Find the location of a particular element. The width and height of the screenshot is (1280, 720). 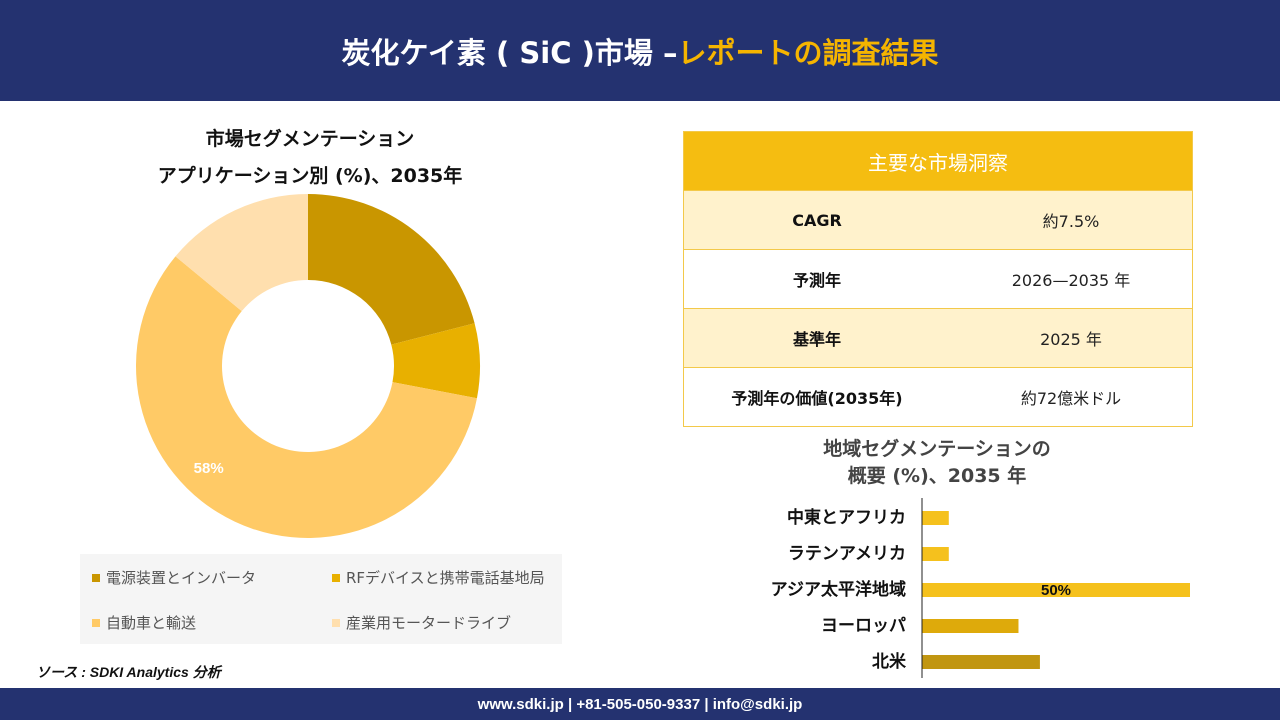

donut-chart: 58% is located at coordinates (307, 366).